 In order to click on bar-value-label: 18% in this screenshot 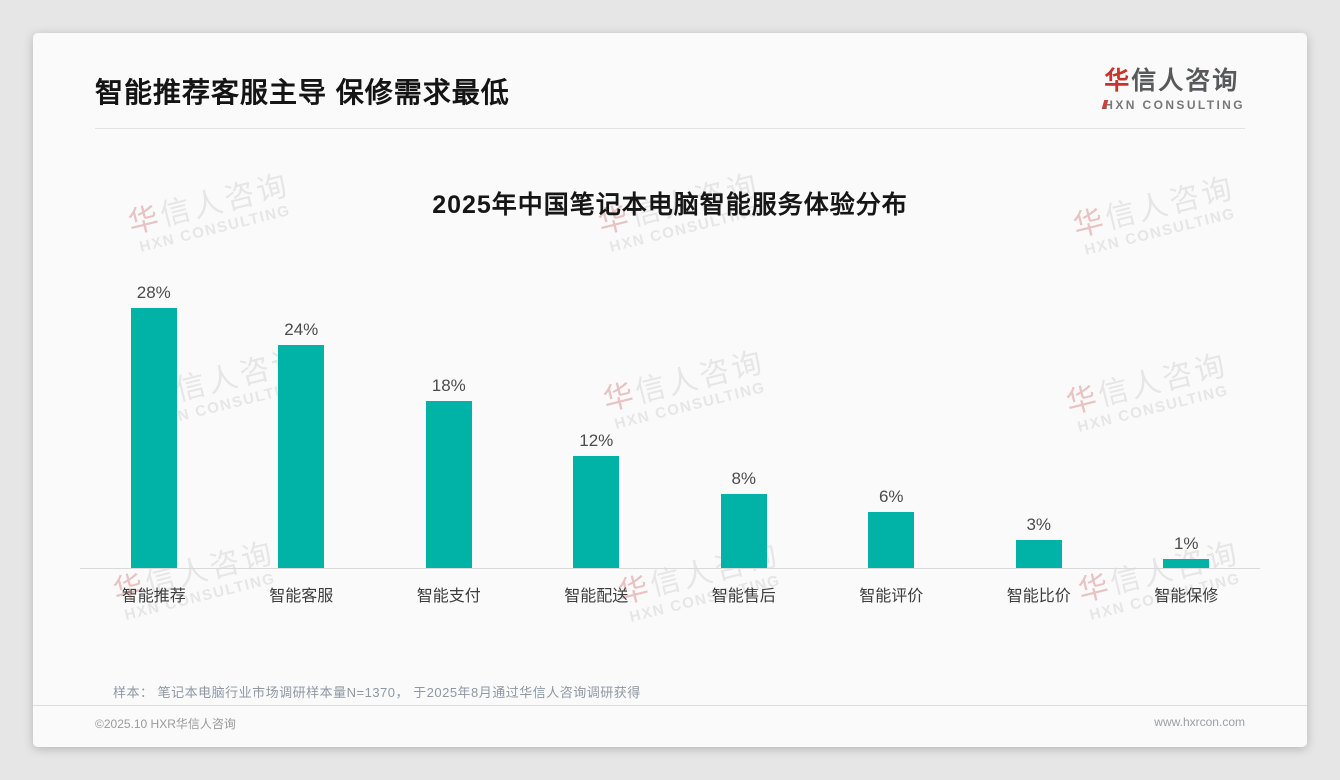, I will do `click(448, 385)`.